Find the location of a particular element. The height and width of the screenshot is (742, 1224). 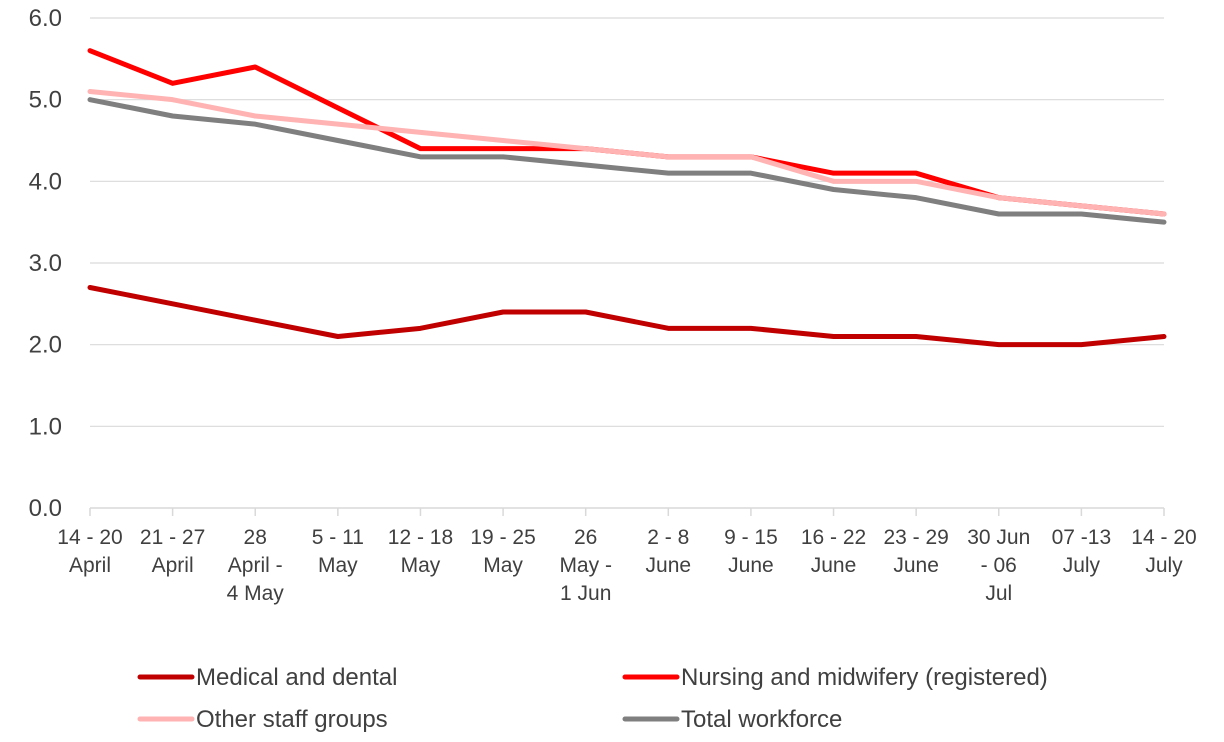

x-tick-label: 07 -13 July is located at coordinates (1082, 551).